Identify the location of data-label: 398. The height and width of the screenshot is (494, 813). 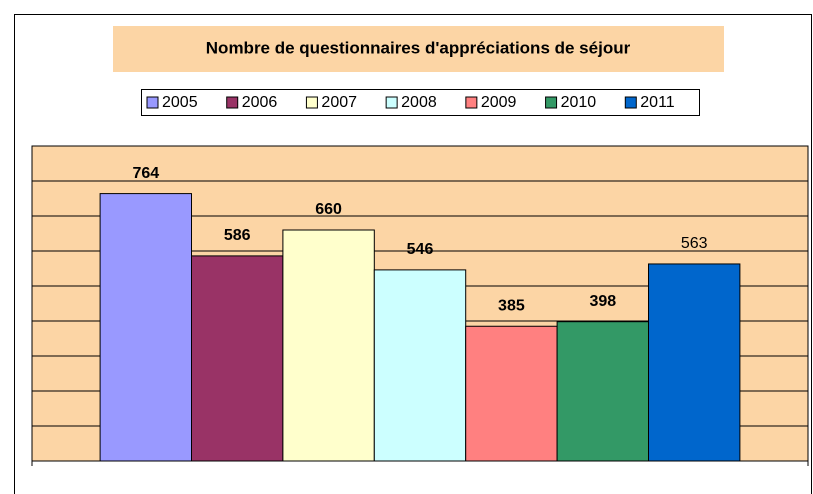
(602, 301).